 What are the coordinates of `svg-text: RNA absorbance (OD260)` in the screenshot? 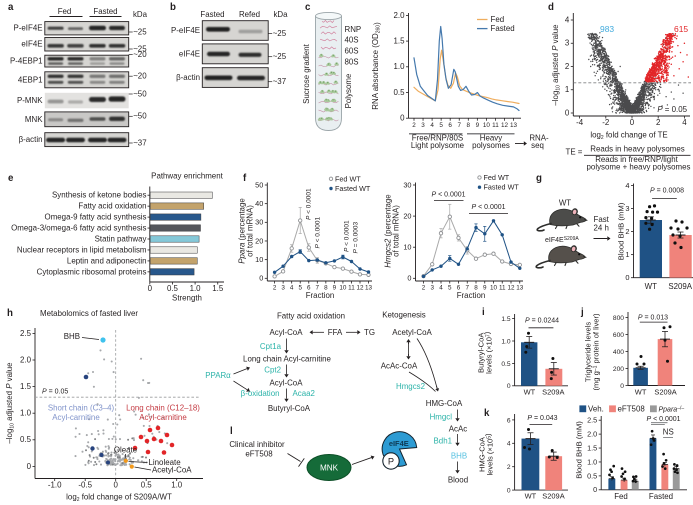 It's located at (376, 66).